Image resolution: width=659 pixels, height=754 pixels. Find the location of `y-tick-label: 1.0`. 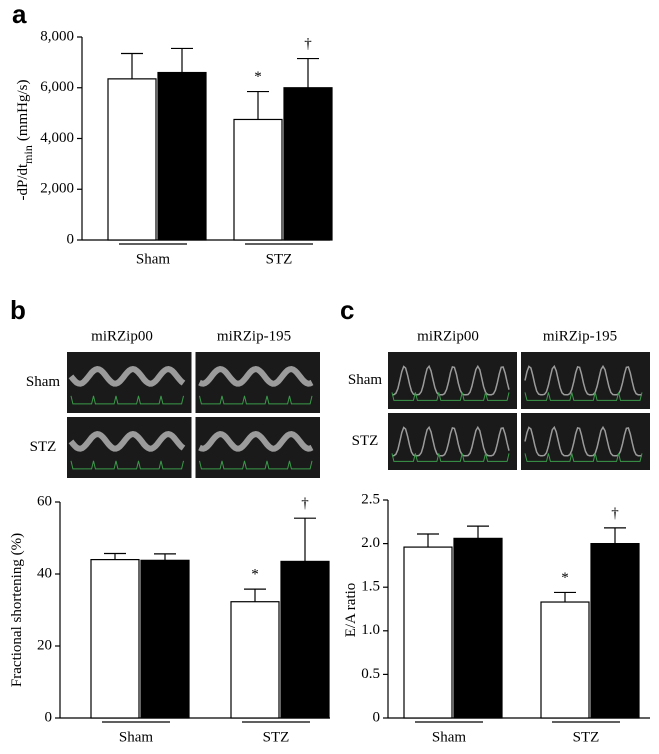

y-tick-label: 1.0 is located at coordinates (370, 630).